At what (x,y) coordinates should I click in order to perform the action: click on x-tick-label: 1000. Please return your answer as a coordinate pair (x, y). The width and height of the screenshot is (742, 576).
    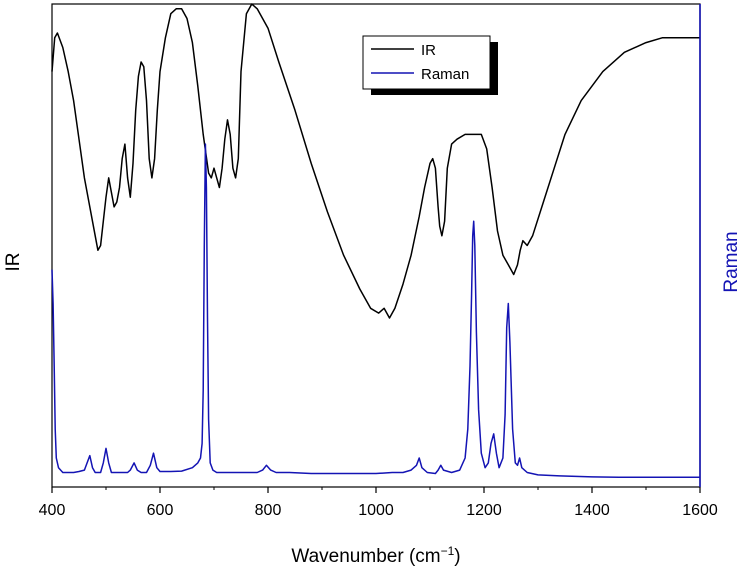
    Looking at the image, I should click on (376, 510).